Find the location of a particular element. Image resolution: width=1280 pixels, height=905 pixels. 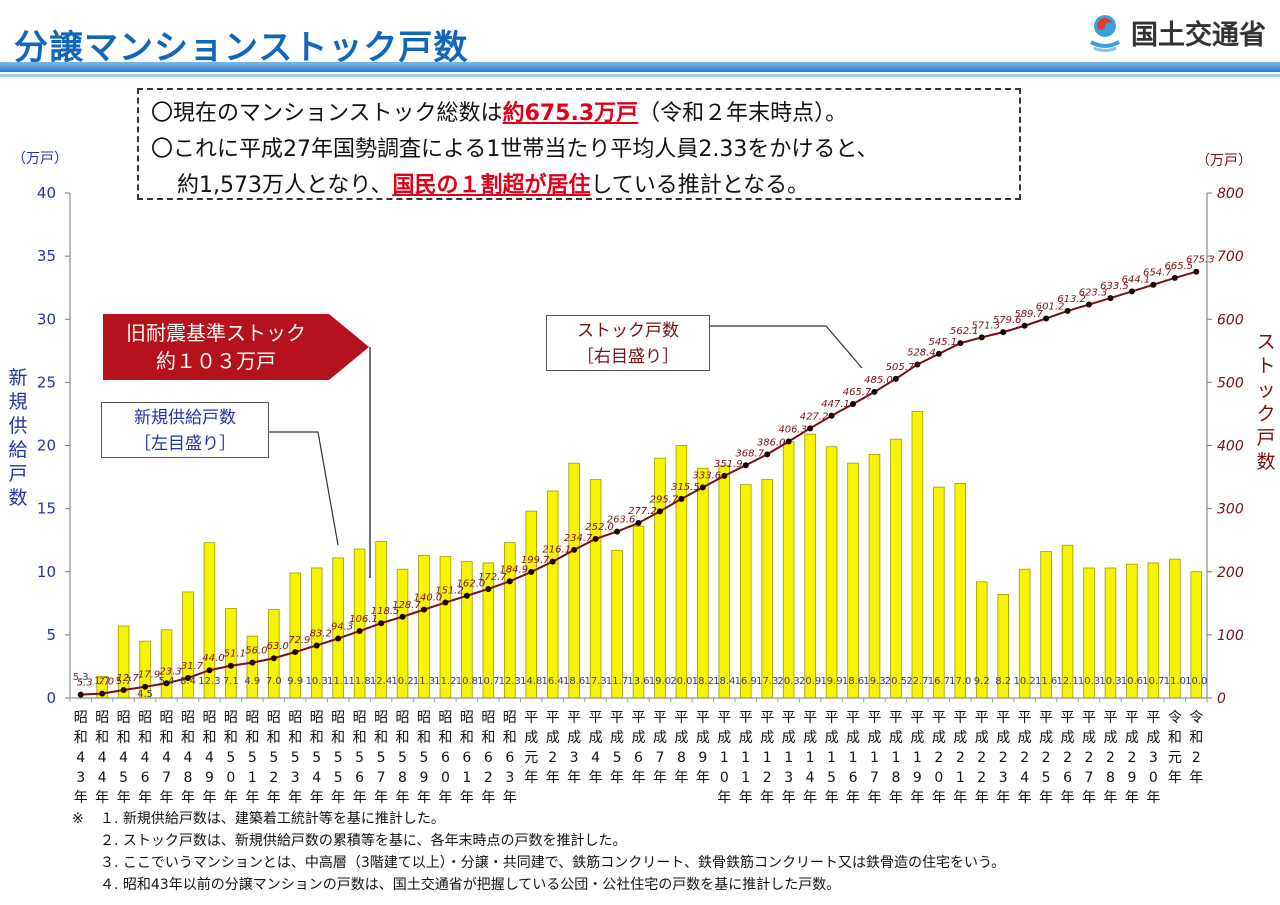

stock-series-callout: ストック戸数 ［右目盛り］ is located at coordinates (628, 343).